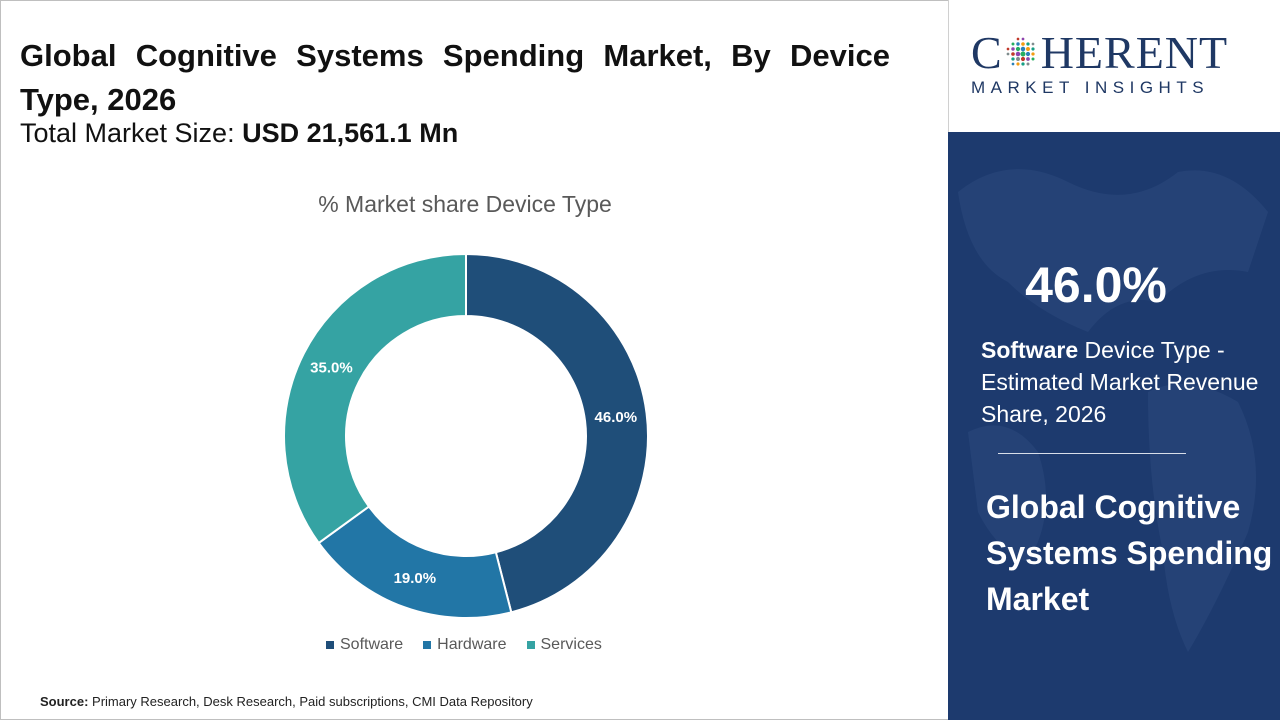  What do you see at coordinates (372, 644) in the screenshot?
I see `legend-label: Software` at bounding box center [372, 644].